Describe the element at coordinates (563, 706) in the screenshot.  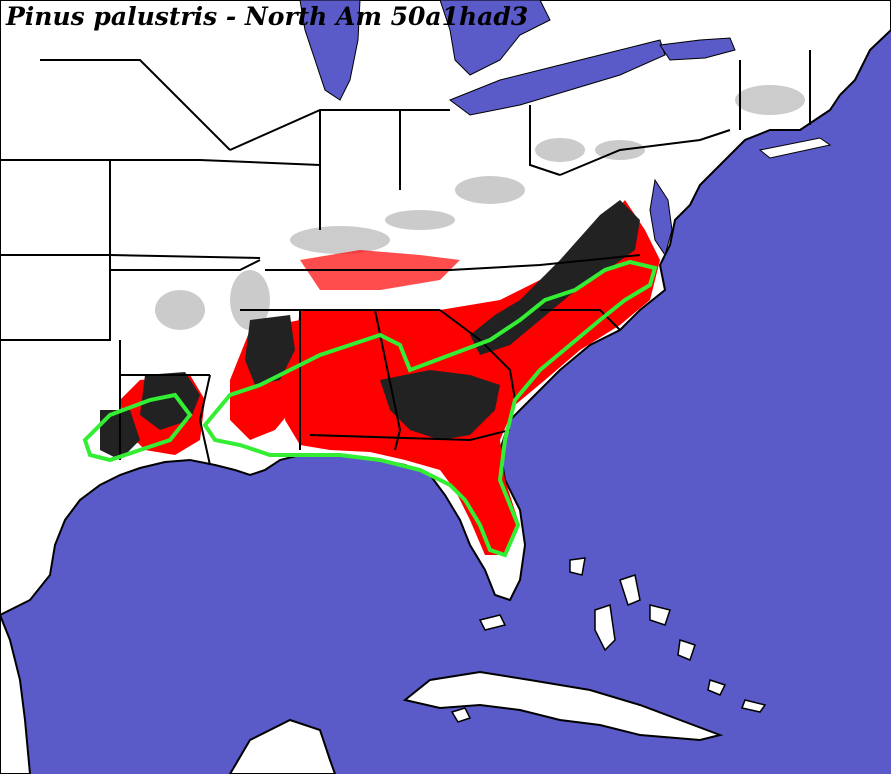
I see `cuba` at that location.